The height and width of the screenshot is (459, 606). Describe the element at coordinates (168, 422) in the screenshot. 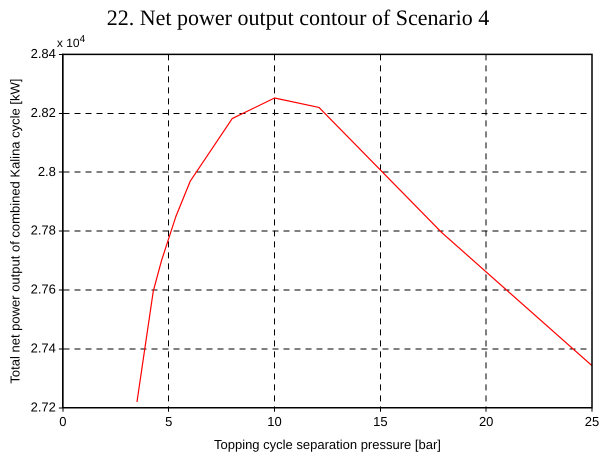

I see `x-tick-label: 5` at that location.